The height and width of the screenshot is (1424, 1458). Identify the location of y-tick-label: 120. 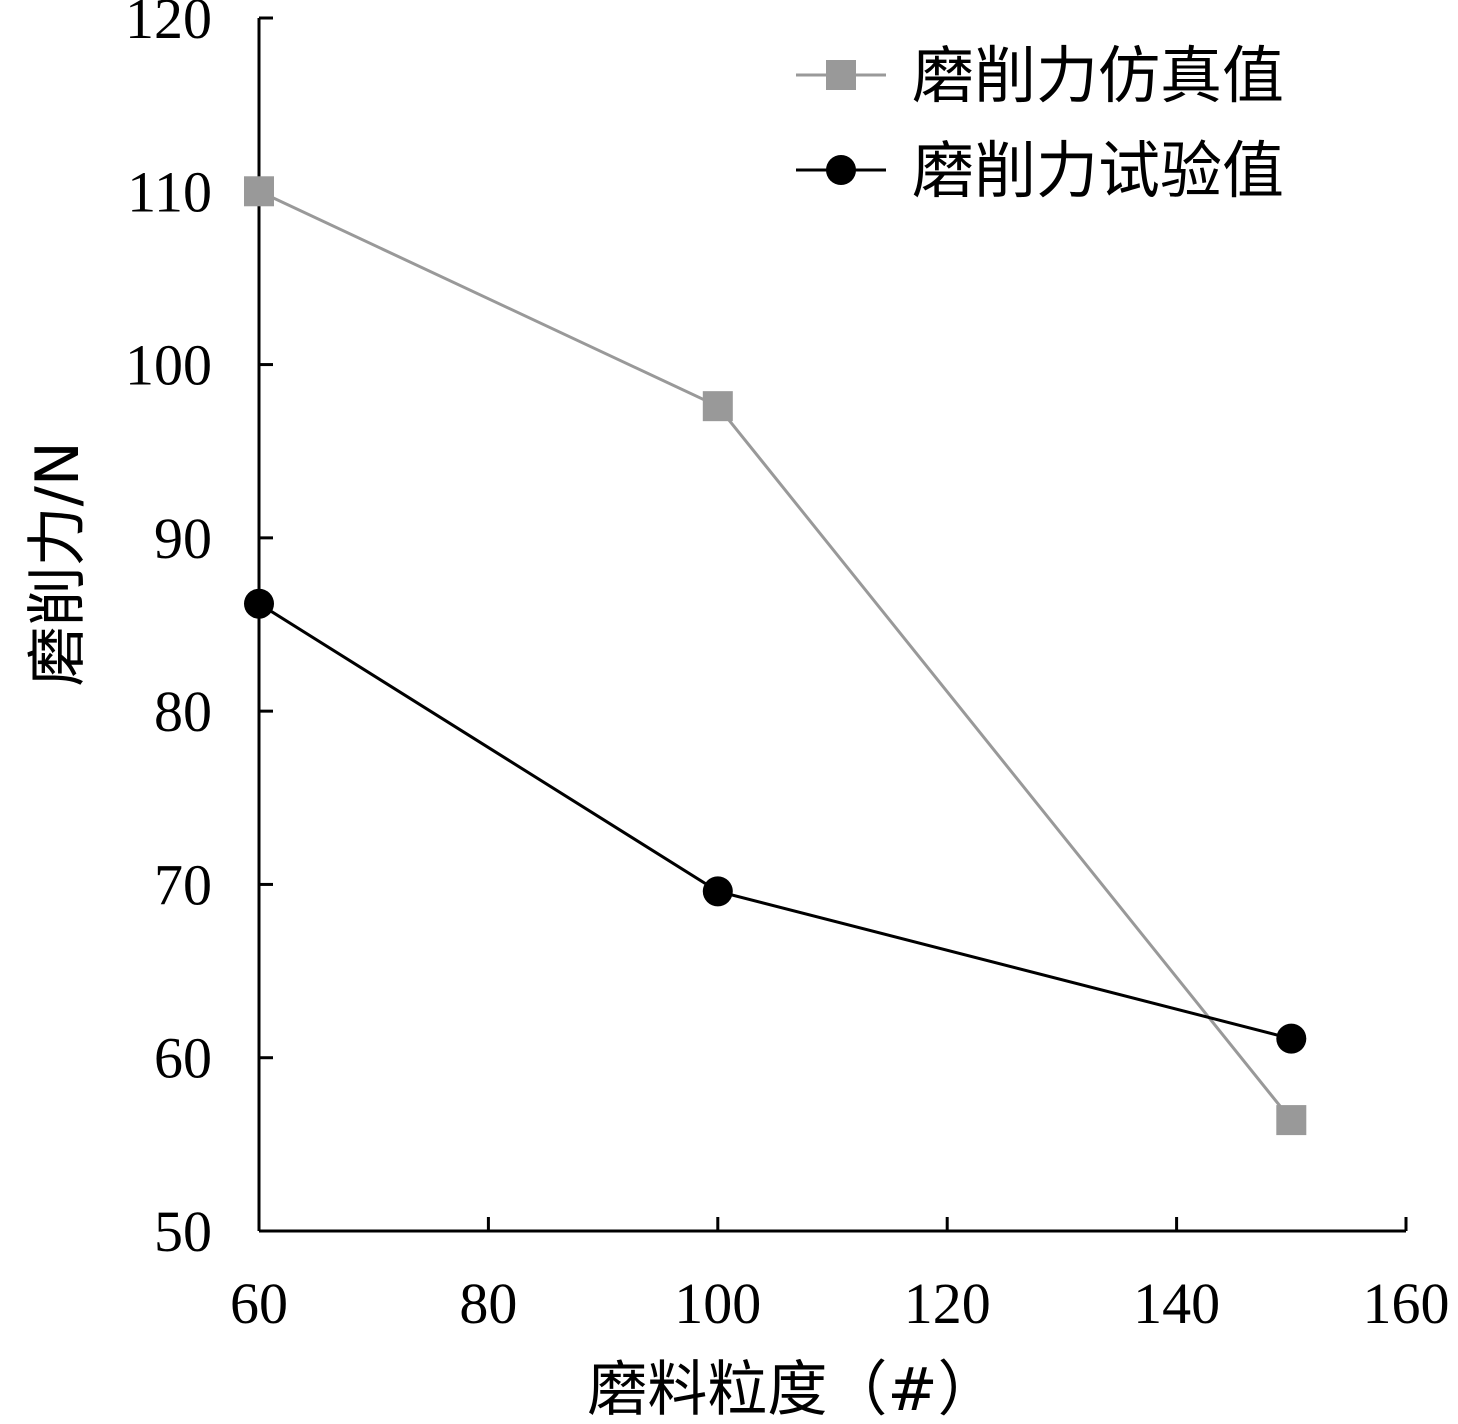
(168, 25).